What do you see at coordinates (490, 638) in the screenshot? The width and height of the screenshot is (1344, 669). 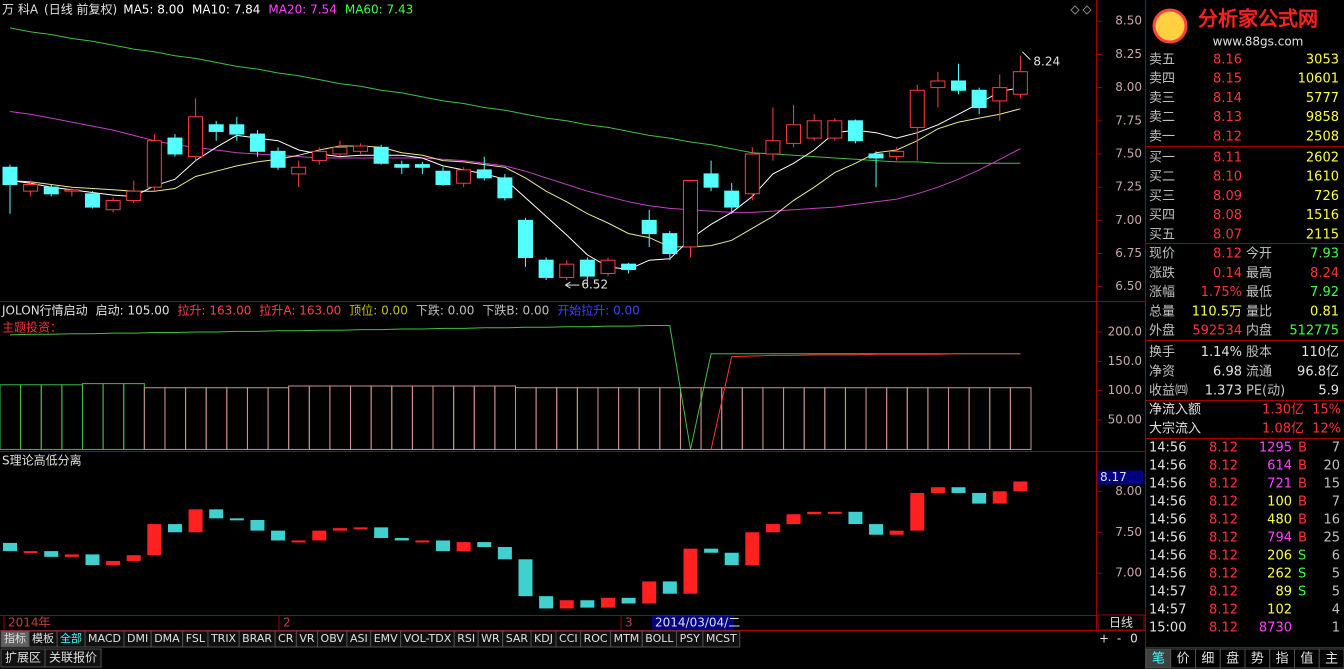 I see `indicator-tab-label: WR` at bounding box center [490, 638].